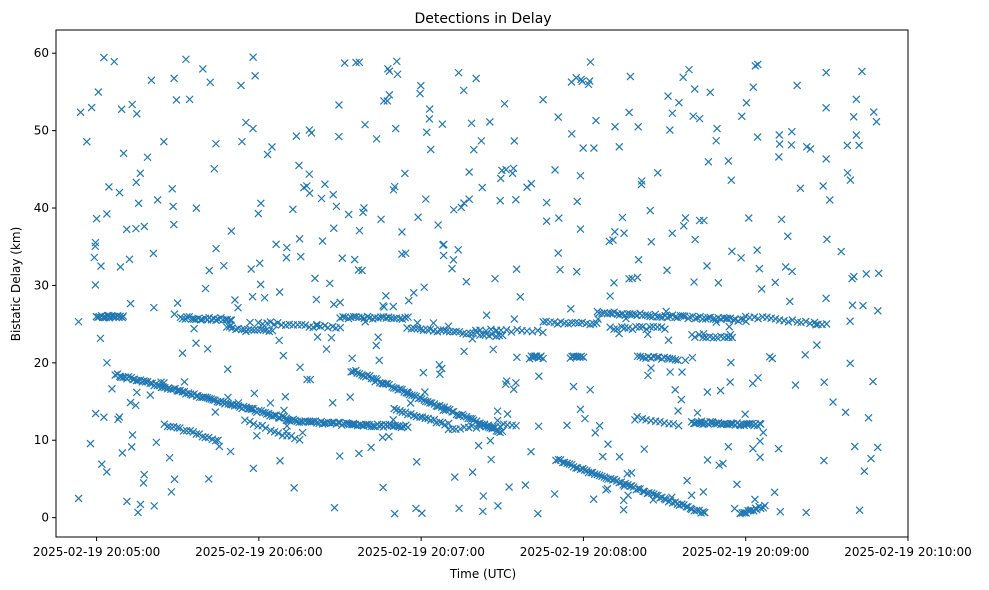  Describe the element at coordinates (45, 518) in the screenshot. I see `y-tick-label: 0` at that location.